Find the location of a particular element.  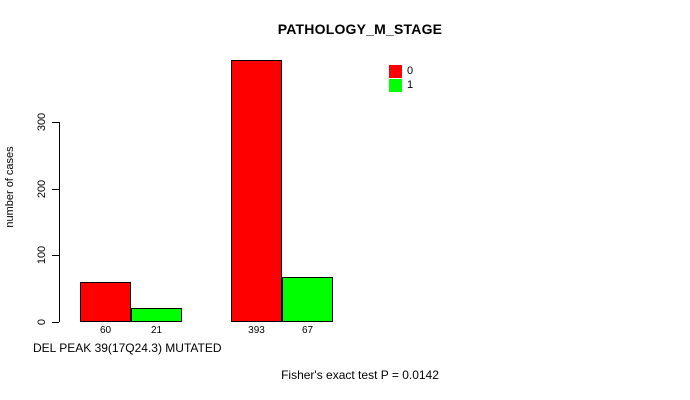

y-tick-label: 200 is located at coordinates (42, 188).